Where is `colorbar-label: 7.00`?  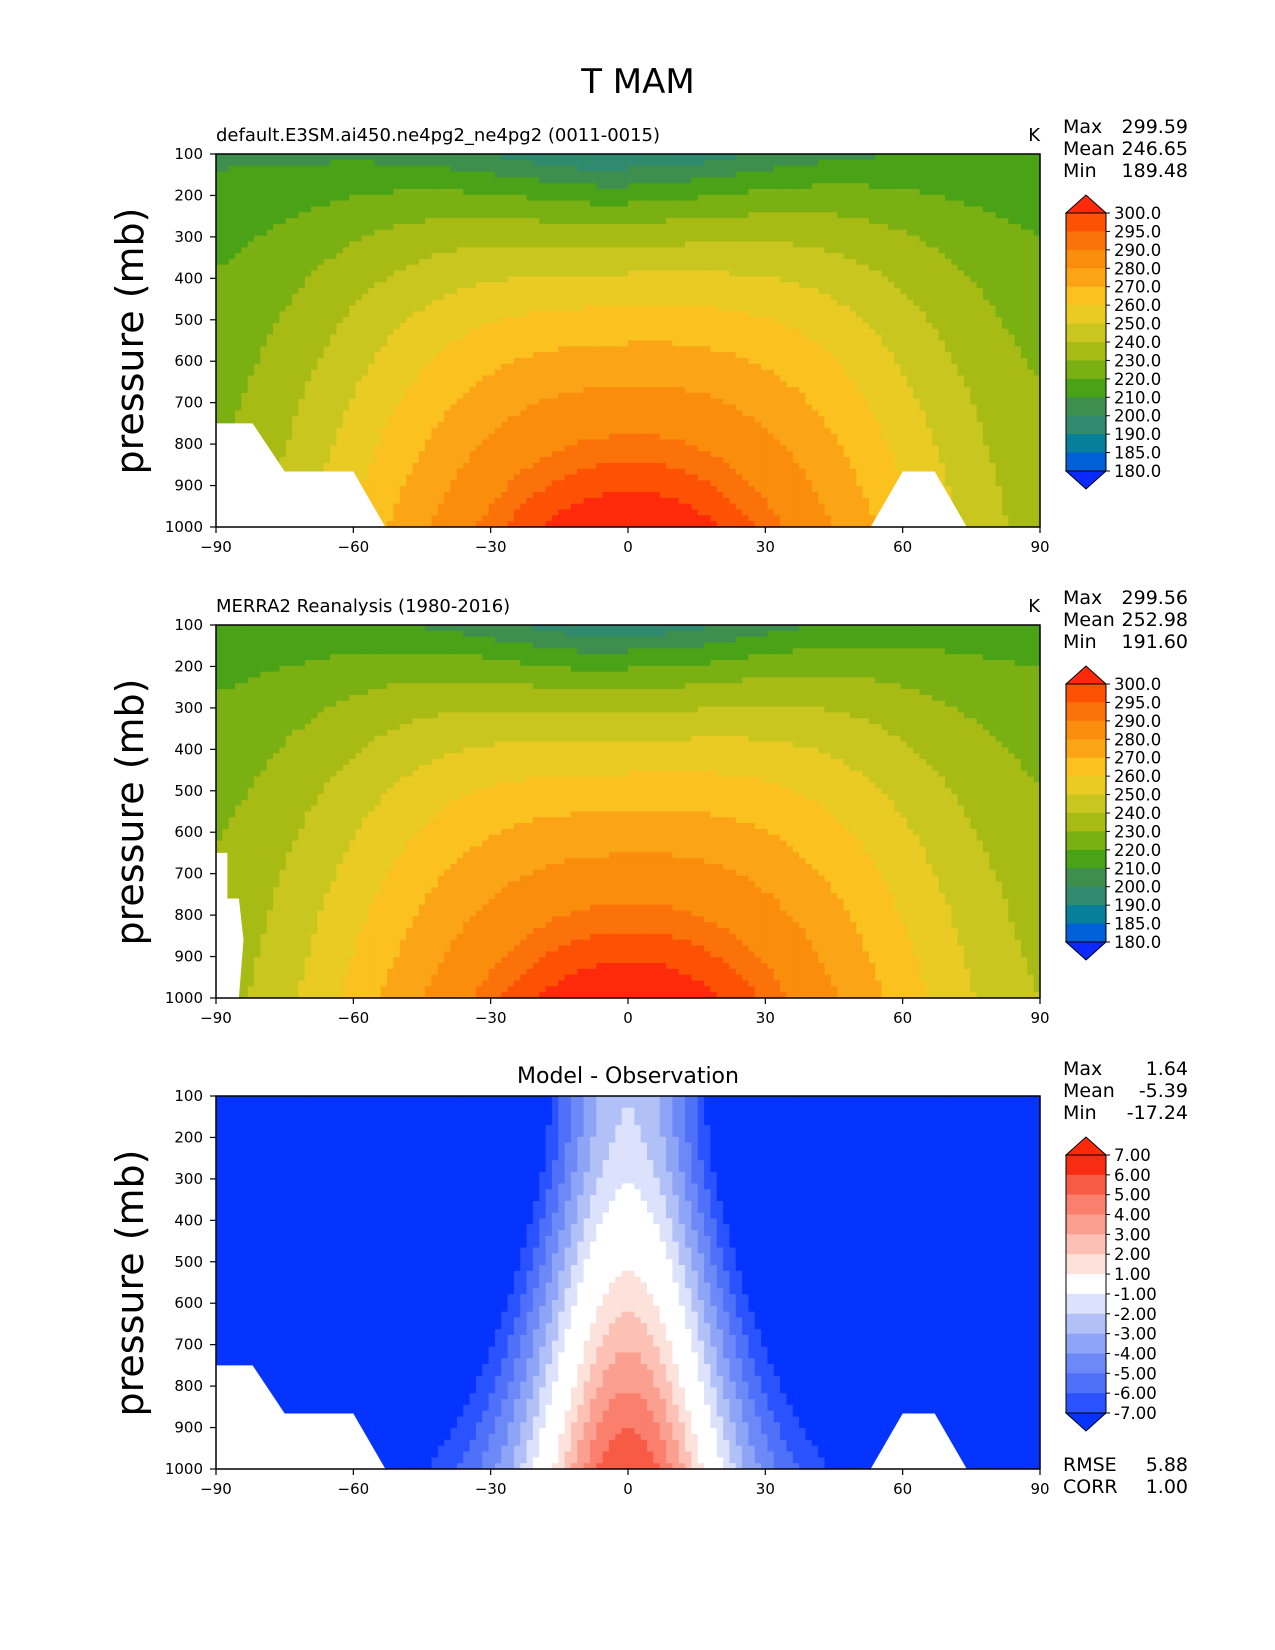 colorbar-label: 7.00 is located at coordinates (1132, 1155).